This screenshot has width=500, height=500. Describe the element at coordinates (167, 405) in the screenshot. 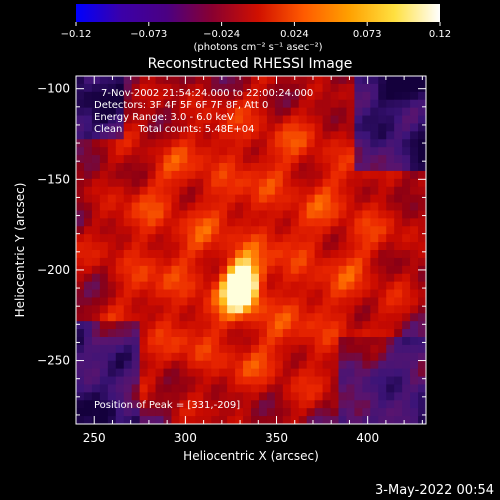

I see `annotation-peak-position: Position of Peak = [331,-209]` at that location.